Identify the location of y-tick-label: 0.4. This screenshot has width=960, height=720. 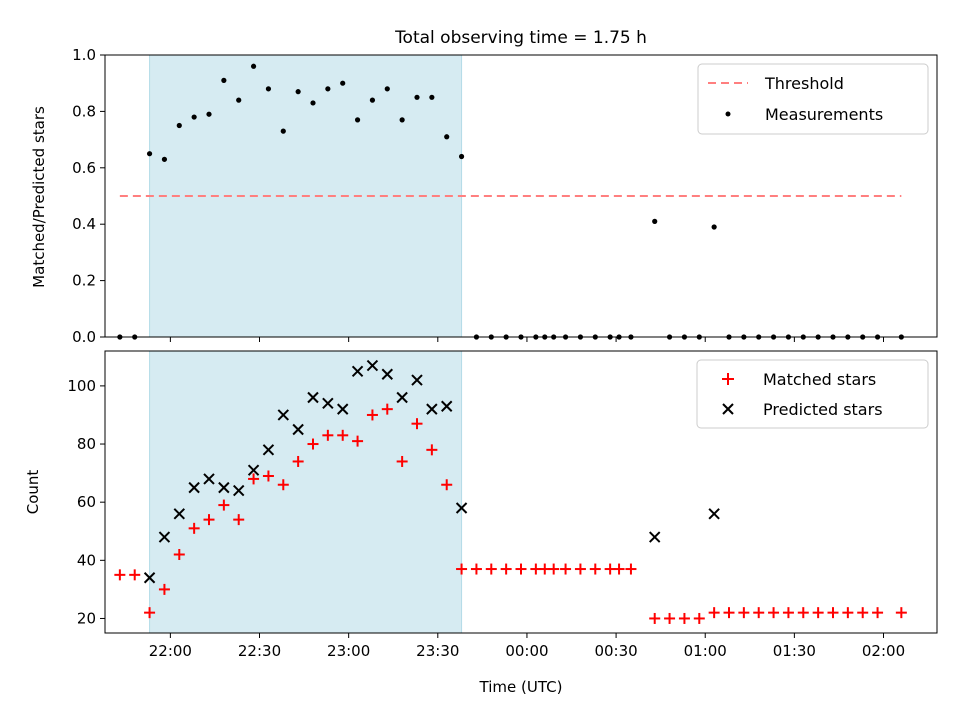
(84, 224).